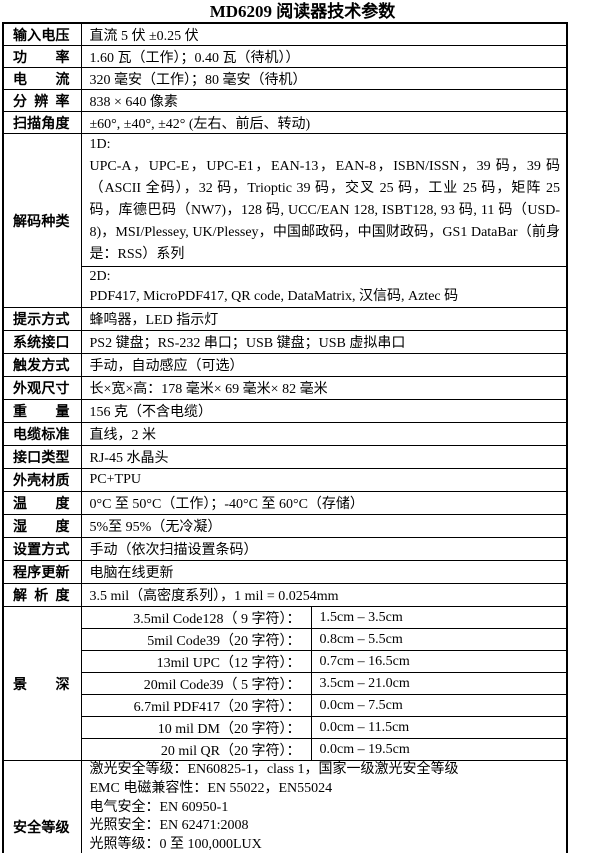  What do you see at coordinates (42, 572) in the screenshot?
I see `spec-label: 程序更新` at bounding box center [42, 572].